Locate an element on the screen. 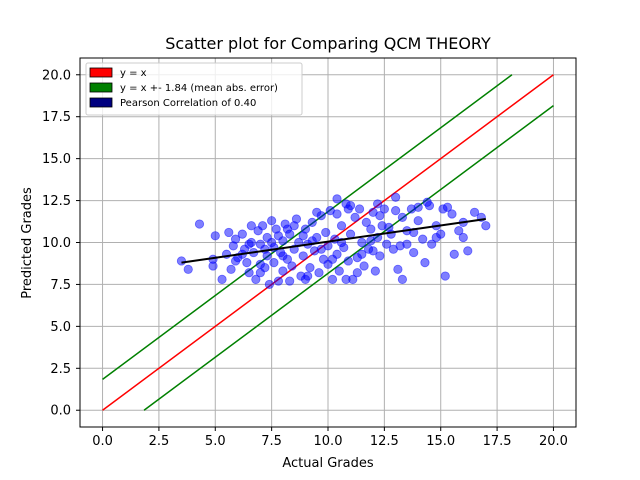  y-axis-label: Predicted Grades is located at coordinates (27, 243).